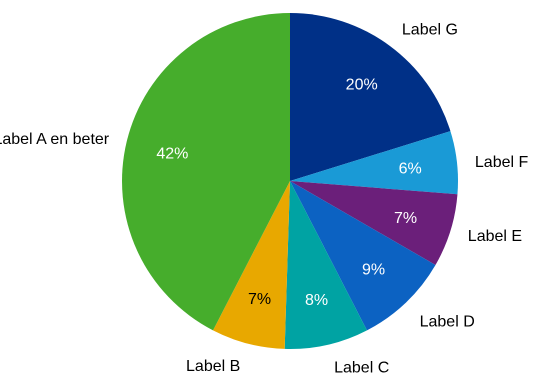 The width and height of the screenshot is (539, 376). Describe the element at coordinates (361, 368) in the screenshot. I see `pie-category-label-label-c: Label C` at that location.